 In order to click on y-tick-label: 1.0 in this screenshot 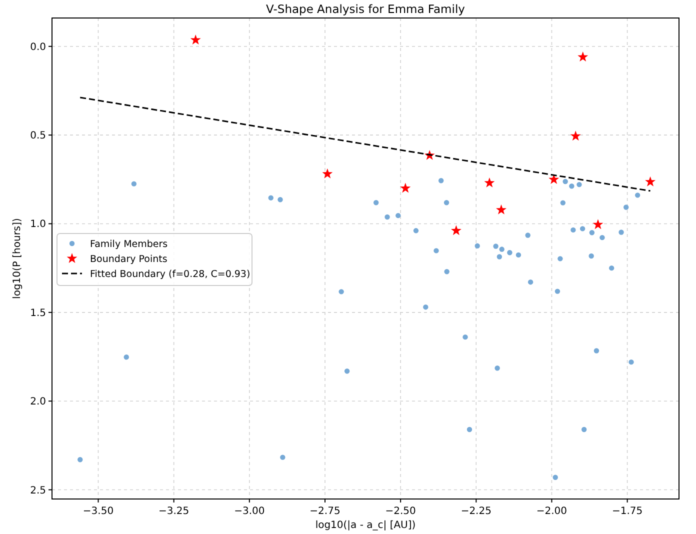, I will do `click(38, 224)`.